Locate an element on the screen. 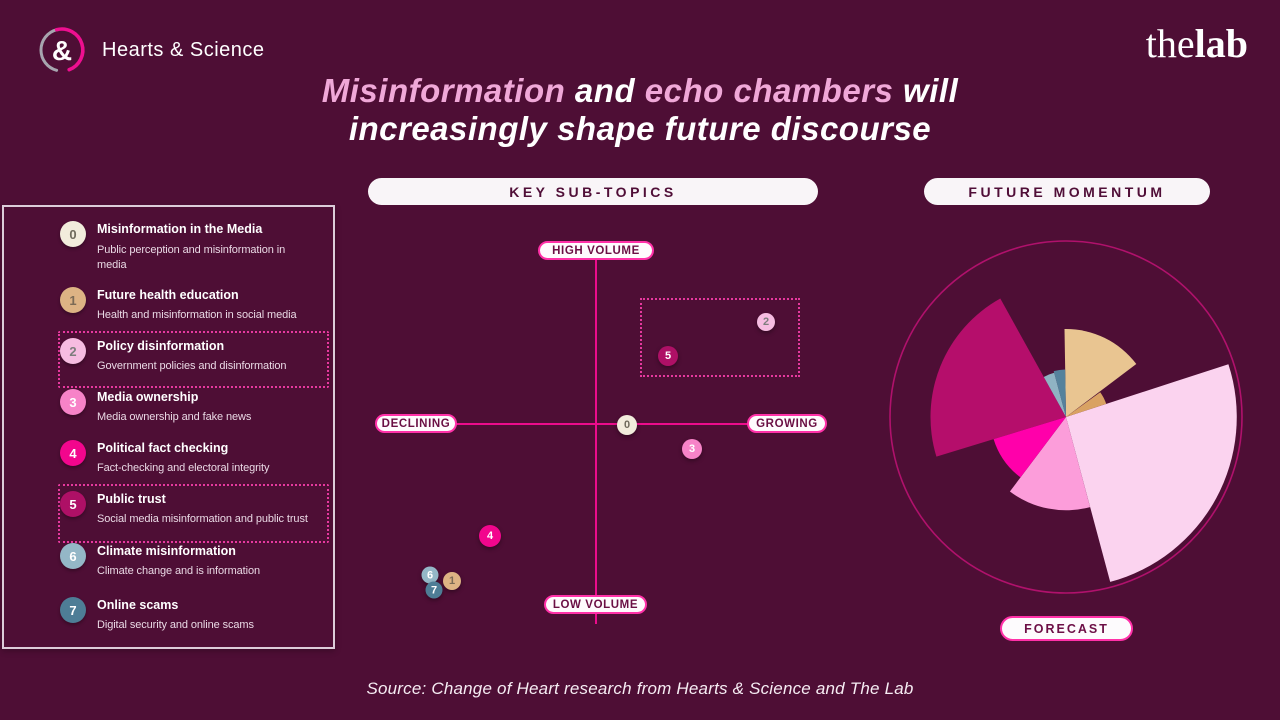 The width and height of the screenshot is (1280, 720). quadrant-point-5: 5 is located at coordinates (668, 356).